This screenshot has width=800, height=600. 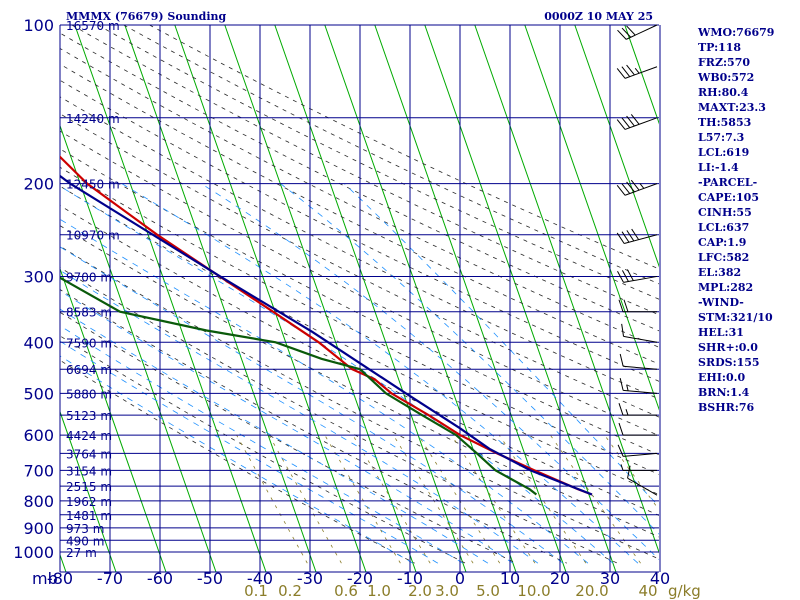 What do you see at coordinates (560, 578) in the screenshot?
I see `temperature-tick-label: 20` at bounding box center [560, 578].